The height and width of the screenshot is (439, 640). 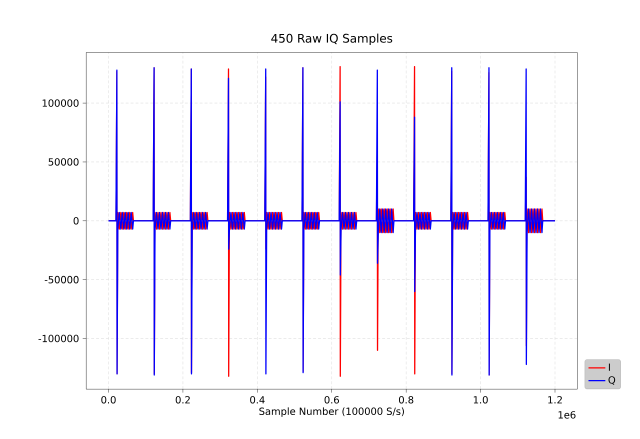 What do you see at coordinates (555, 400) in the screenshot?
I see `x-tick-label: 1.2` at bounding box center [555, 400].